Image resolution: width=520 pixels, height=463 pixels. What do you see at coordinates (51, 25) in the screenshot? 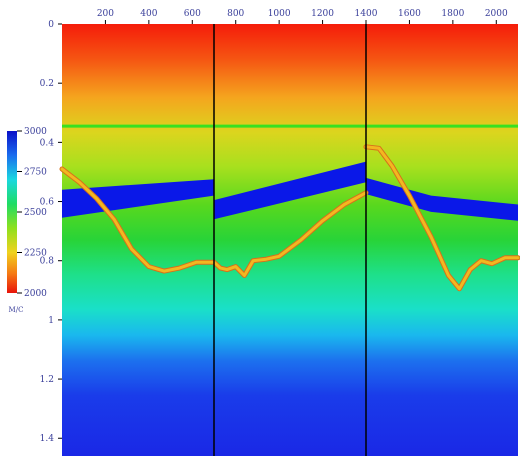
I see `left-axis-tick-label: 0` at bounding box center [51, 25].